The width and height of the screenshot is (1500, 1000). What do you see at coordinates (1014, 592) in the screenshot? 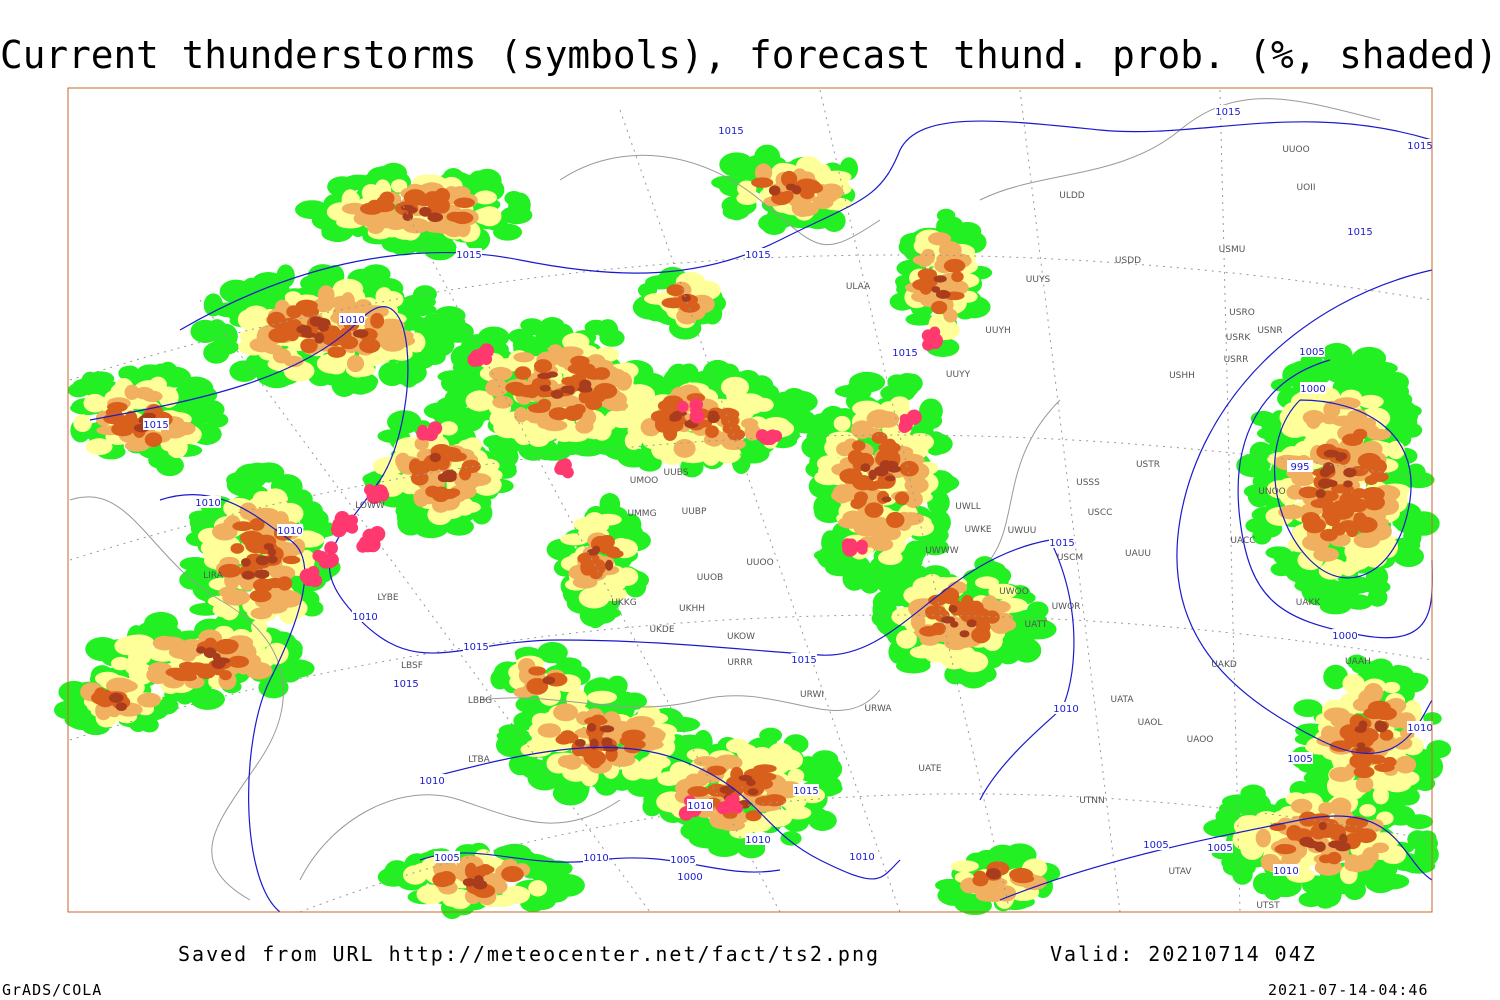
I see `station-code: UWOO` at bounding box center [1014, 592].